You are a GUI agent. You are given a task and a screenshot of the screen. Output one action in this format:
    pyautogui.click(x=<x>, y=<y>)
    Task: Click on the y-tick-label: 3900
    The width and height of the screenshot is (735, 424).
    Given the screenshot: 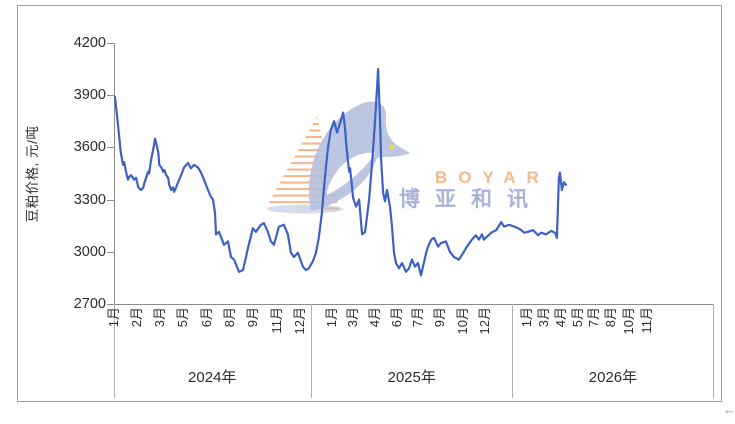 What is the action you would take?
    pyautogui.click(x=89, y=95)
    